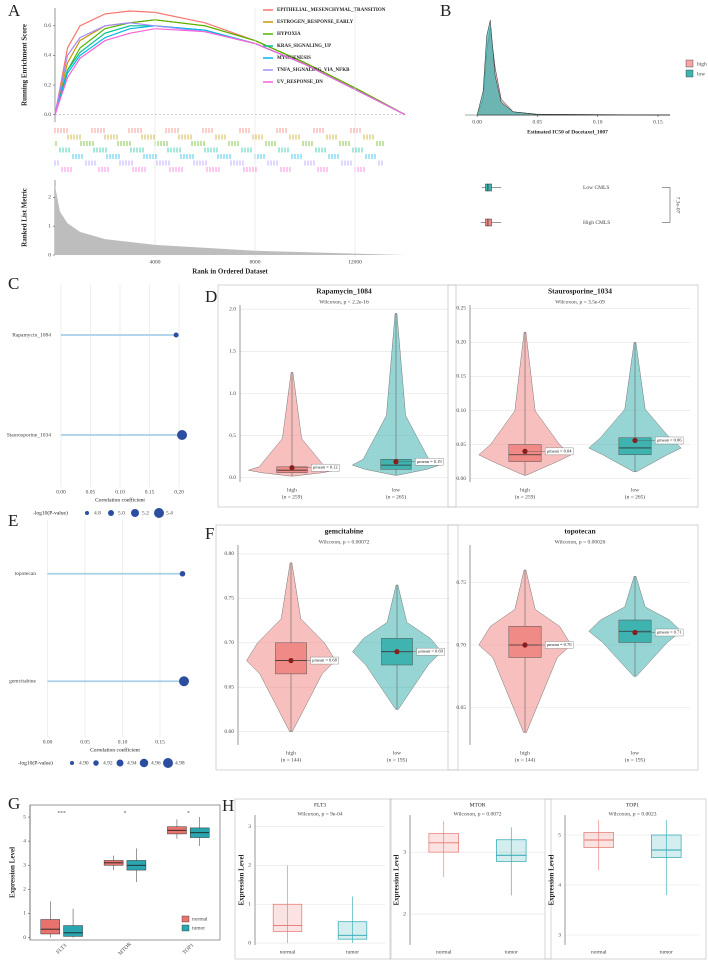 The height and width of the screenshot is (969, 708). What do you see at coordinates (525, 759) in the screenshot?
I see `group-size: (n = 144)` at bounding box center [525, 759].